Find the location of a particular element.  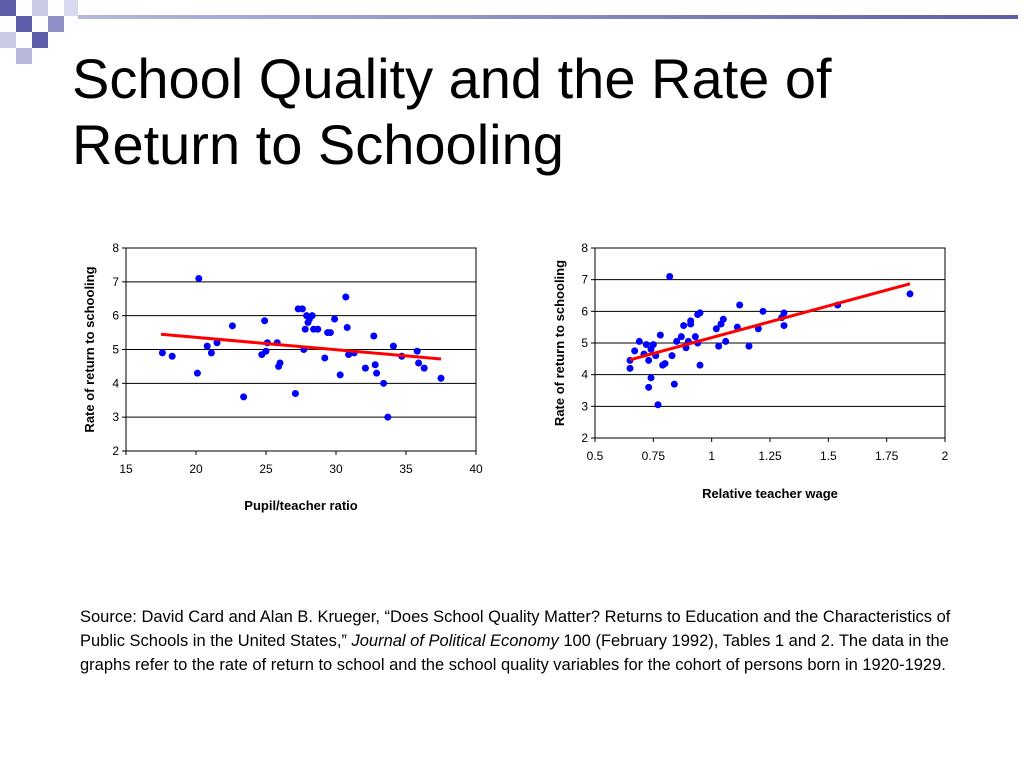

title-accent-bar is located at coordinates (548, 17).